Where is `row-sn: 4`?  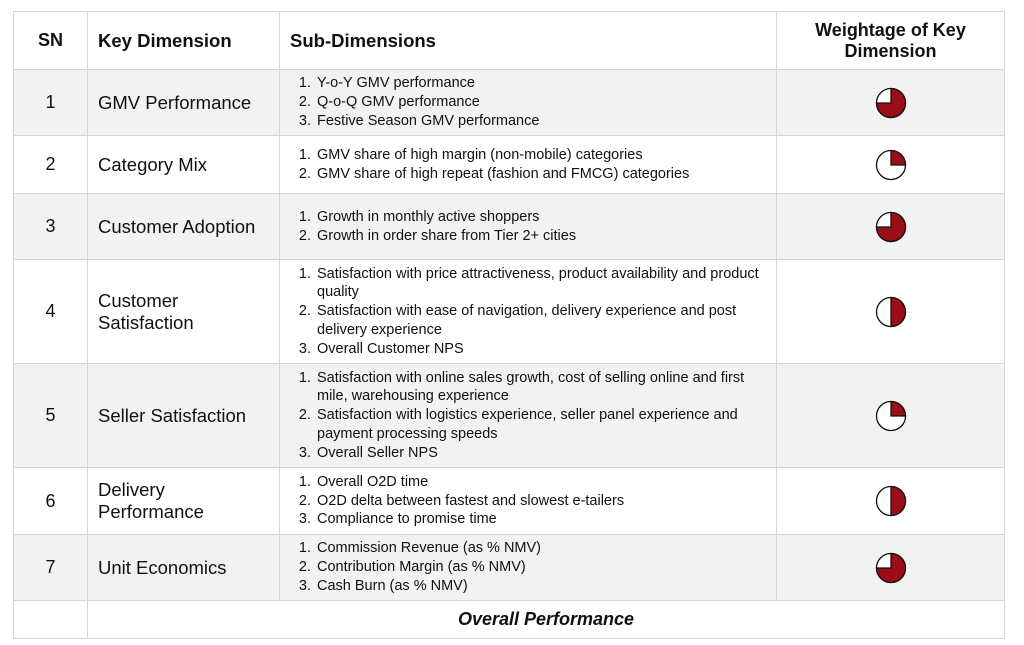 row-sn: 4 is located at coordinates (50, 311).